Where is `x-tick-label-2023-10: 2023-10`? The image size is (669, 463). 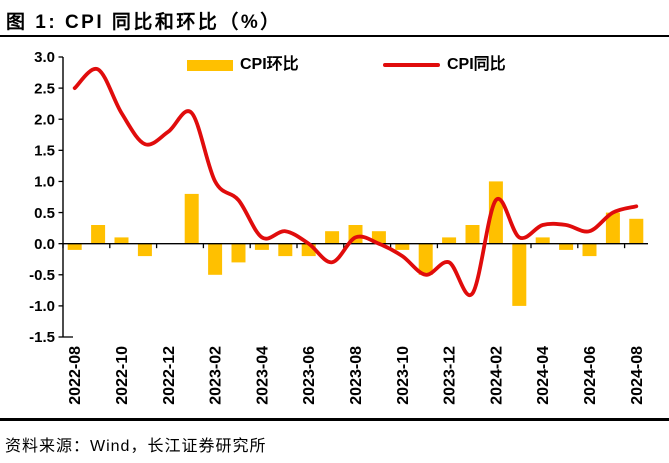 x-tick-label-2023-10: 2023-10 is located at coordinates (403, 375).